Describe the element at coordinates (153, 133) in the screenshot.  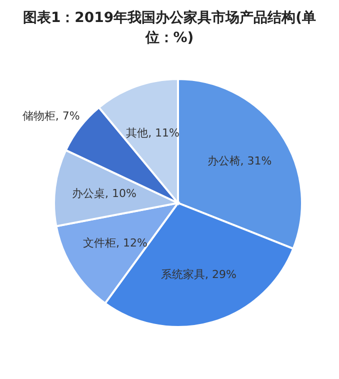
I see `slice-label: 其他, 11%` at that location.